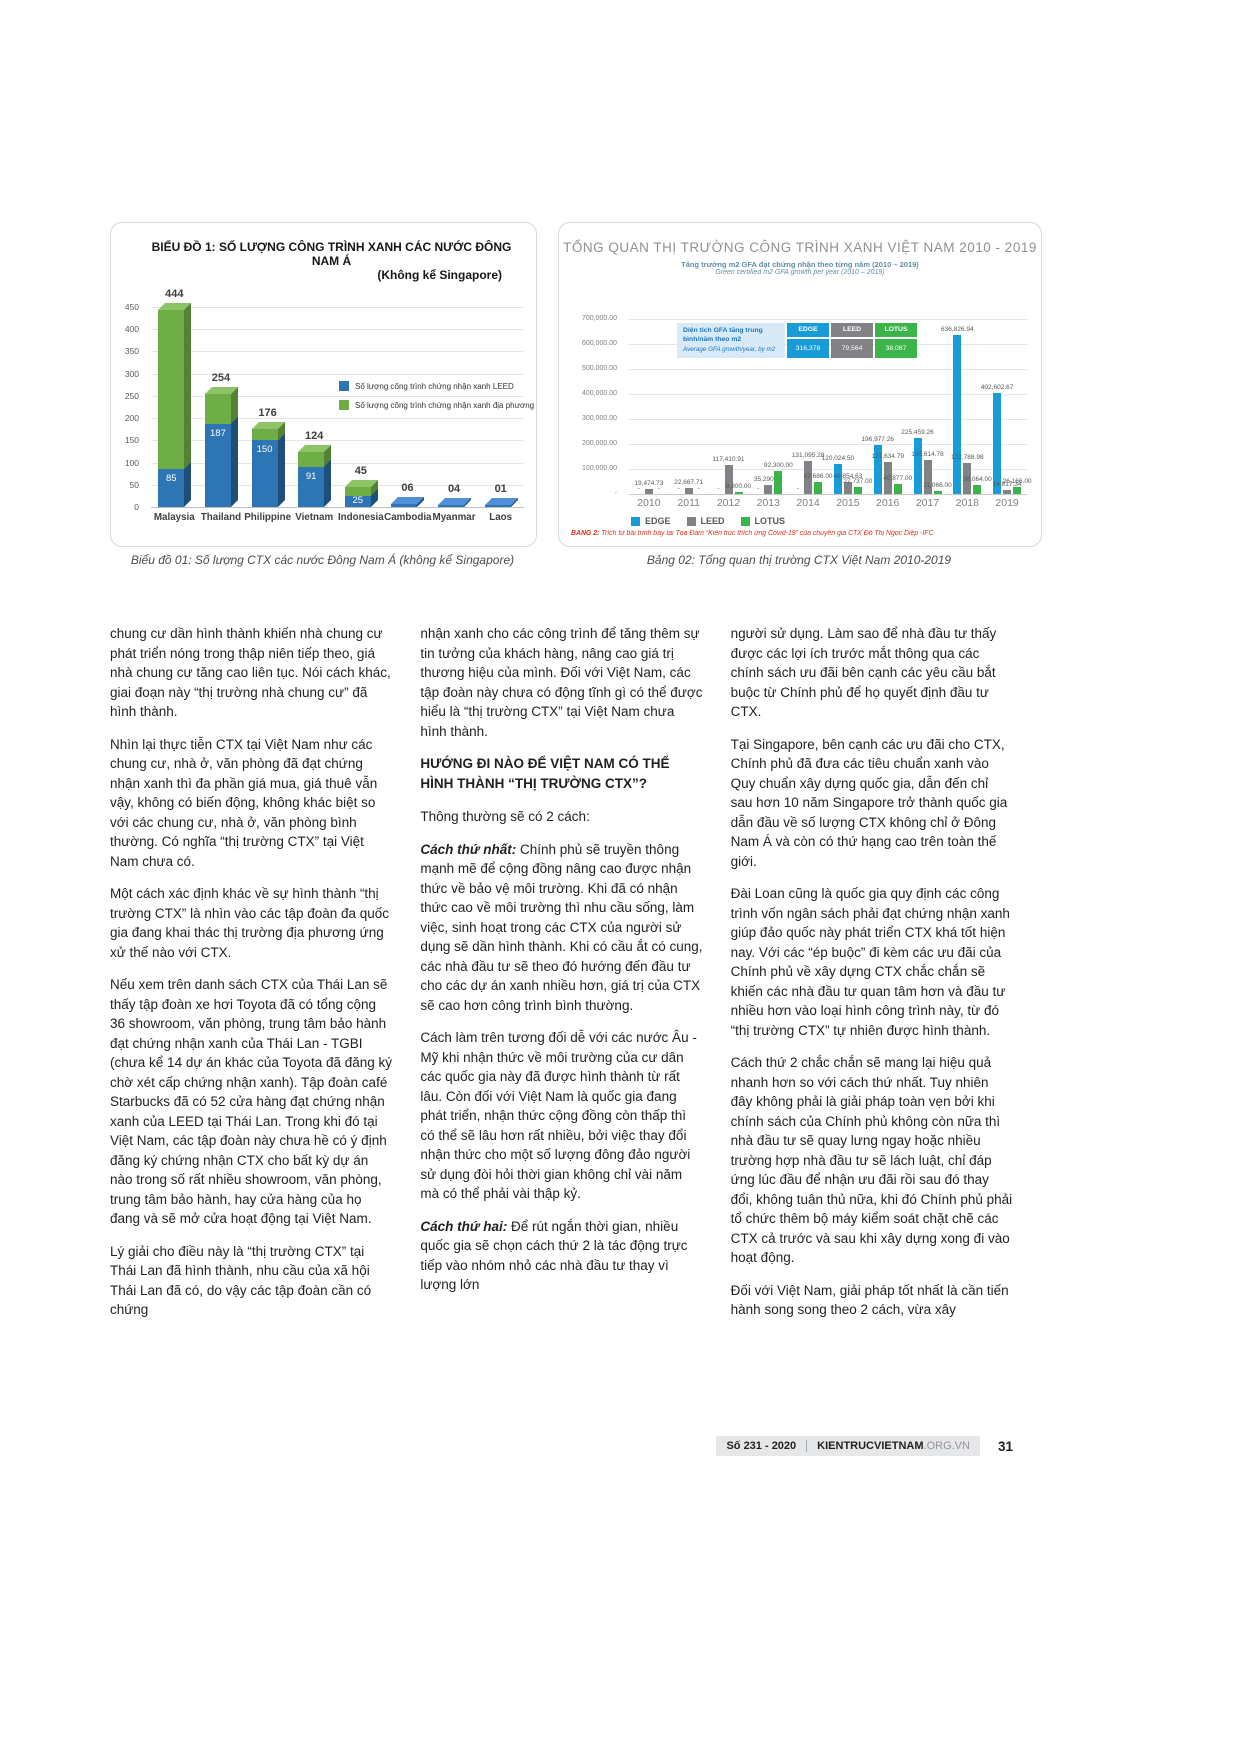 The width and height of the screenshot is (1241, 1754). Describe the element at coordinates (1007, 492) in the screenshot. I see `bar-leed-2019` at that location.